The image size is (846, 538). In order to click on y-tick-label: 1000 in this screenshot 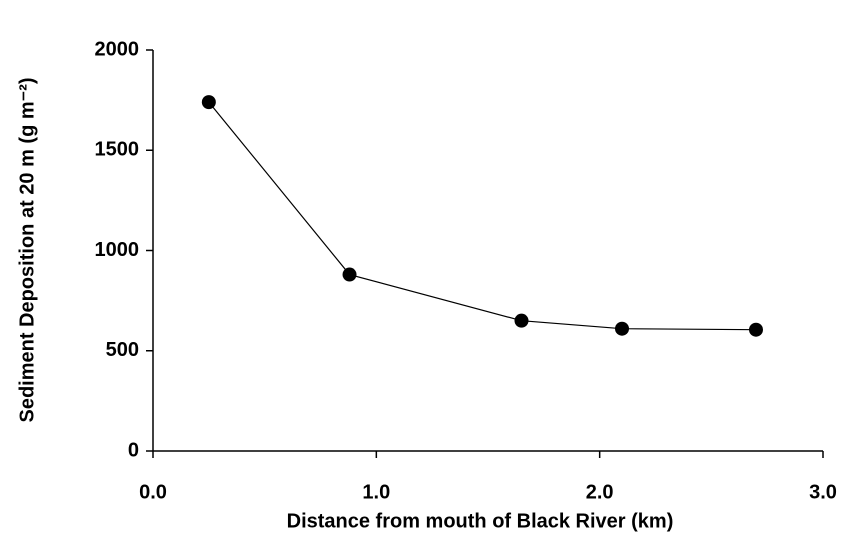, I will do `click(117, 250)`.